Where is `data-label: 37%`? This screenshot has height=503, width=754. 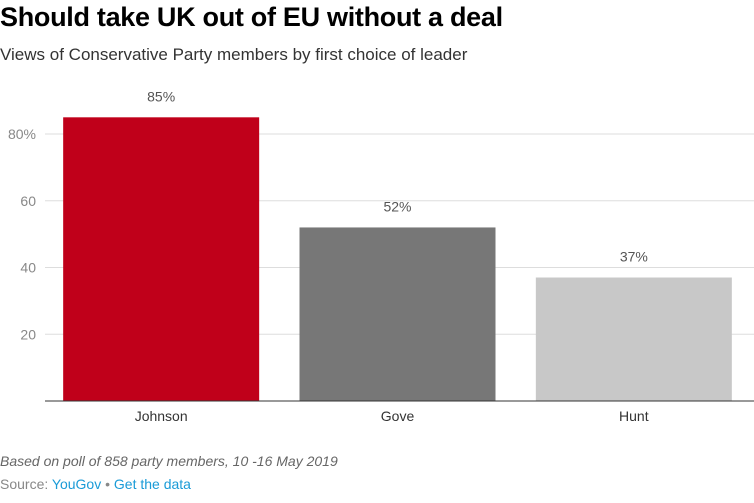
data-label: 37% is located at coordinates (634, 257).